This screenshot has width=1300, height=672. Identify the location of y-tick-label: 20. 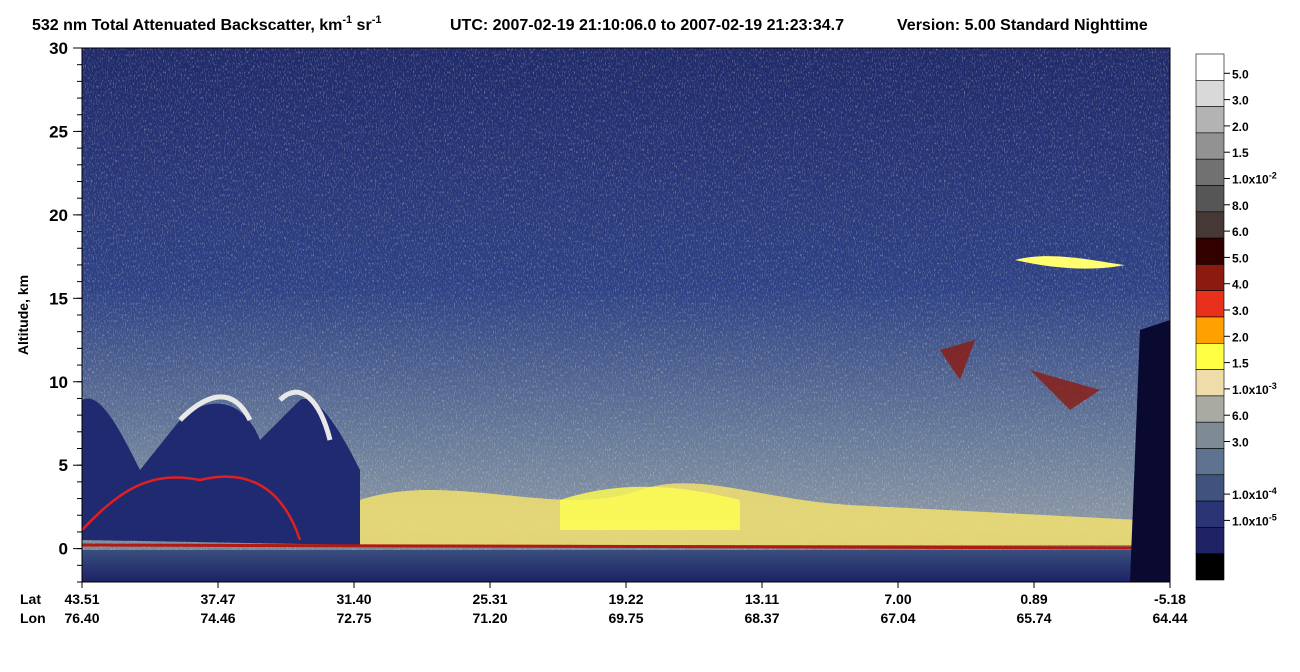
(58, 215).